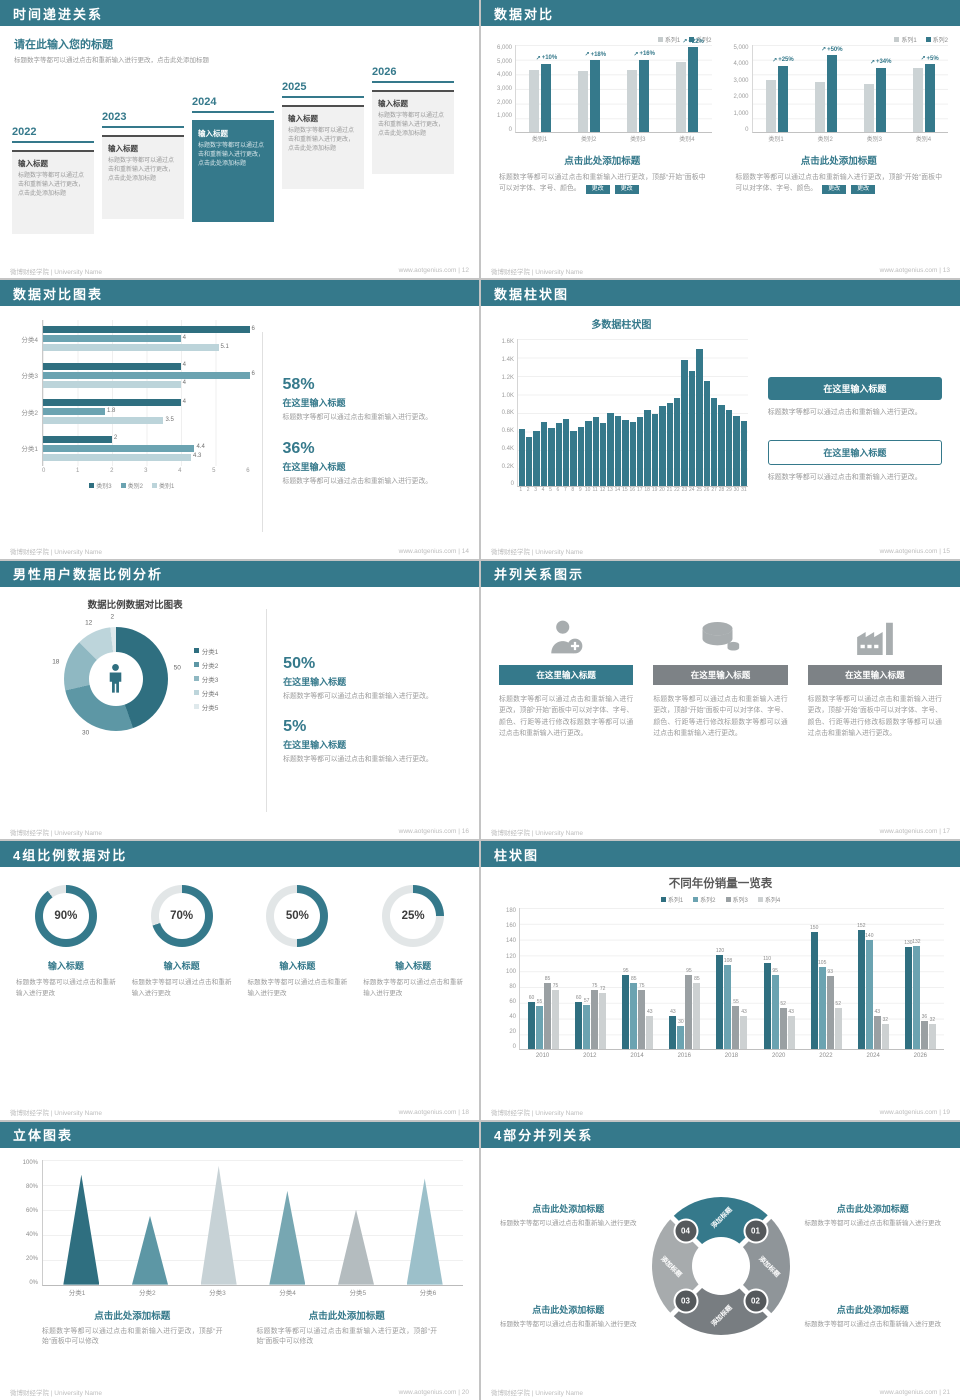  What do you see at coordinates (720, 884) in the screenshot?
I see `chart-title: 不同年份销量一览表` at bounding box center [720, 884].